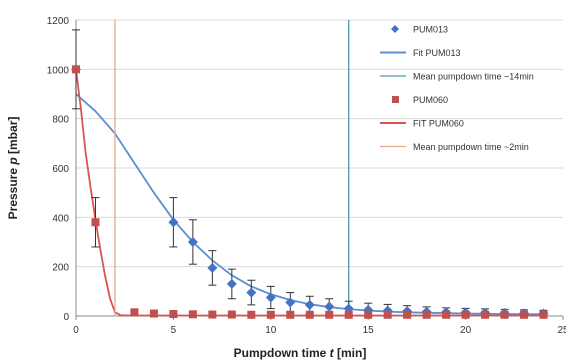  I want to click on legend-label: Mean pumpdown time ~2min, so click(471, 147).